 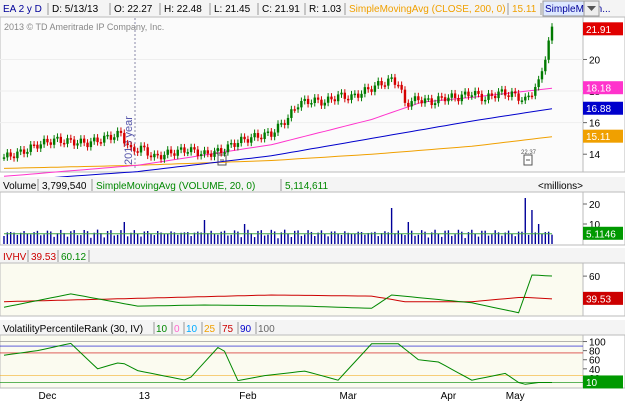 I want to click on ivhv-tag-bg, so click(x=603, y=298).